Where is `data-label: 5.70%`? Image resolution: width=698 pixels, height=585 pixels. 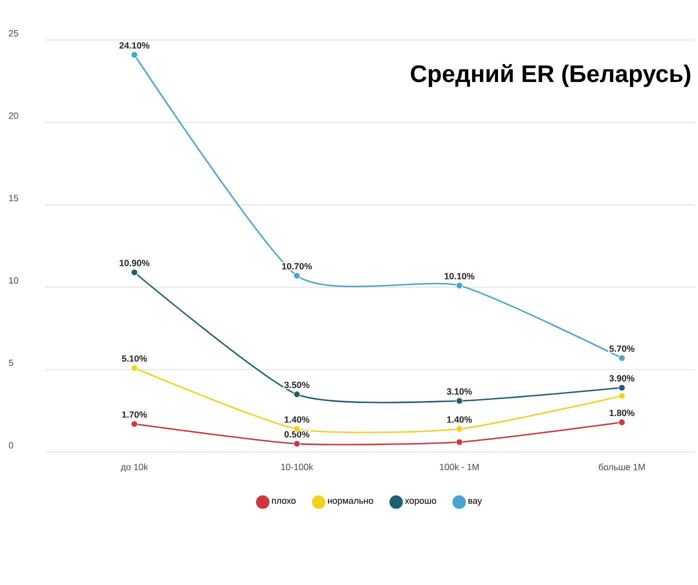
data-label: 5.70% is located at coordinates (621, 348).